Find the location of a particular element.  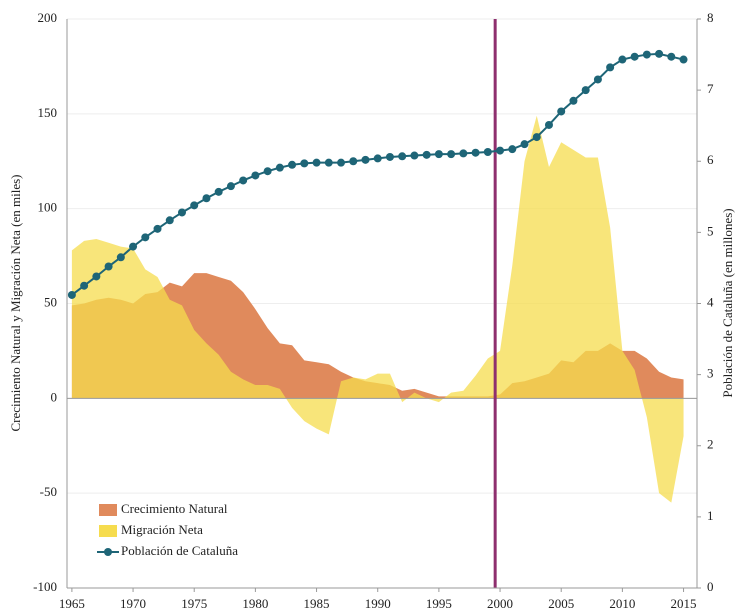

y2-tick-label: 8 is located at coordinates (710, 17).